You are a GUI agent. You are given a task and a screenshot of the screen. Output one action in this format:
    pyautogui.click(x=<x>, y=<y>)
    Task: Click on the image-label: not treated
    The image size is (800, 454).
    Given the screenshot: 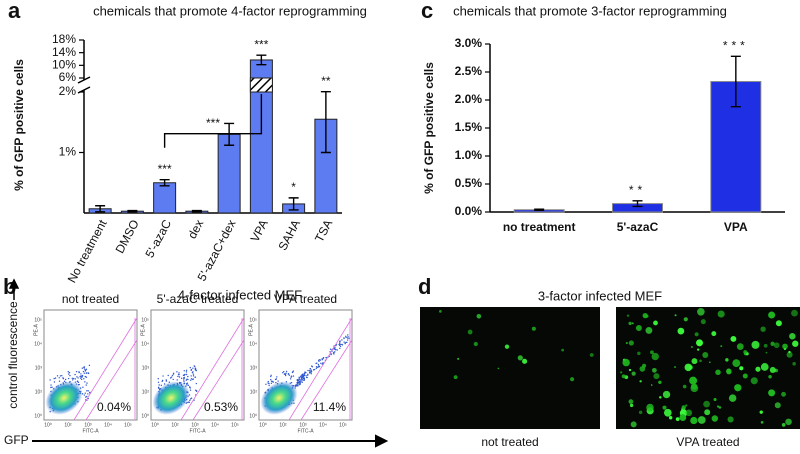 What is the action you would take?
    pyautogui.click(x=509, y=442)
    